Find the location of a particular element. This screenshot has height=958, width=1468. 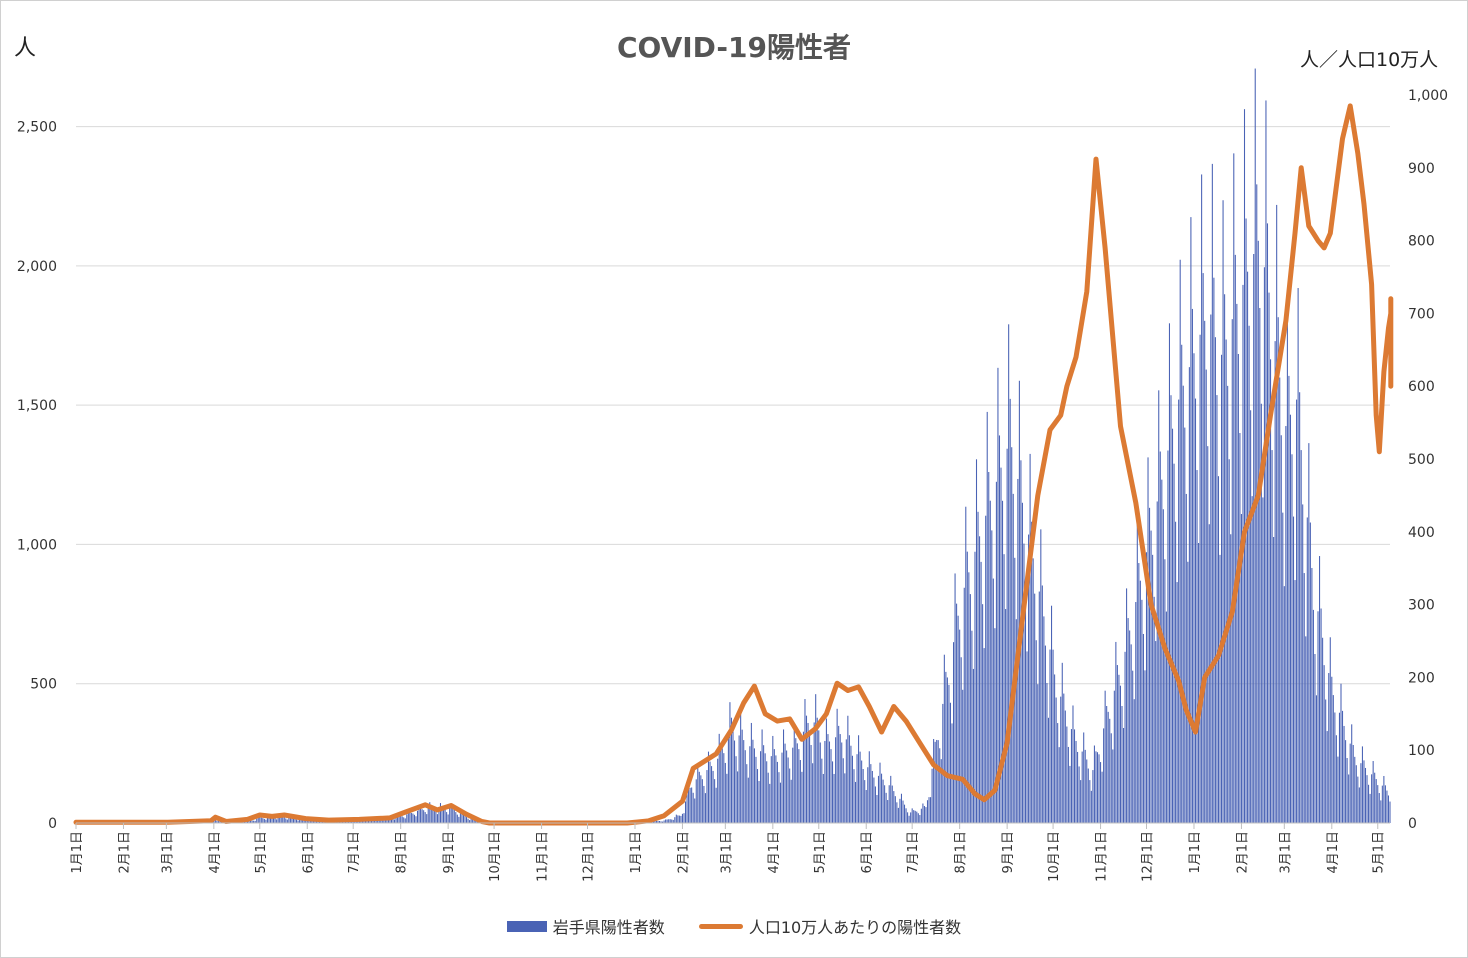

y-left-tick-label: 1,000 is located at coordinates (37, 545).